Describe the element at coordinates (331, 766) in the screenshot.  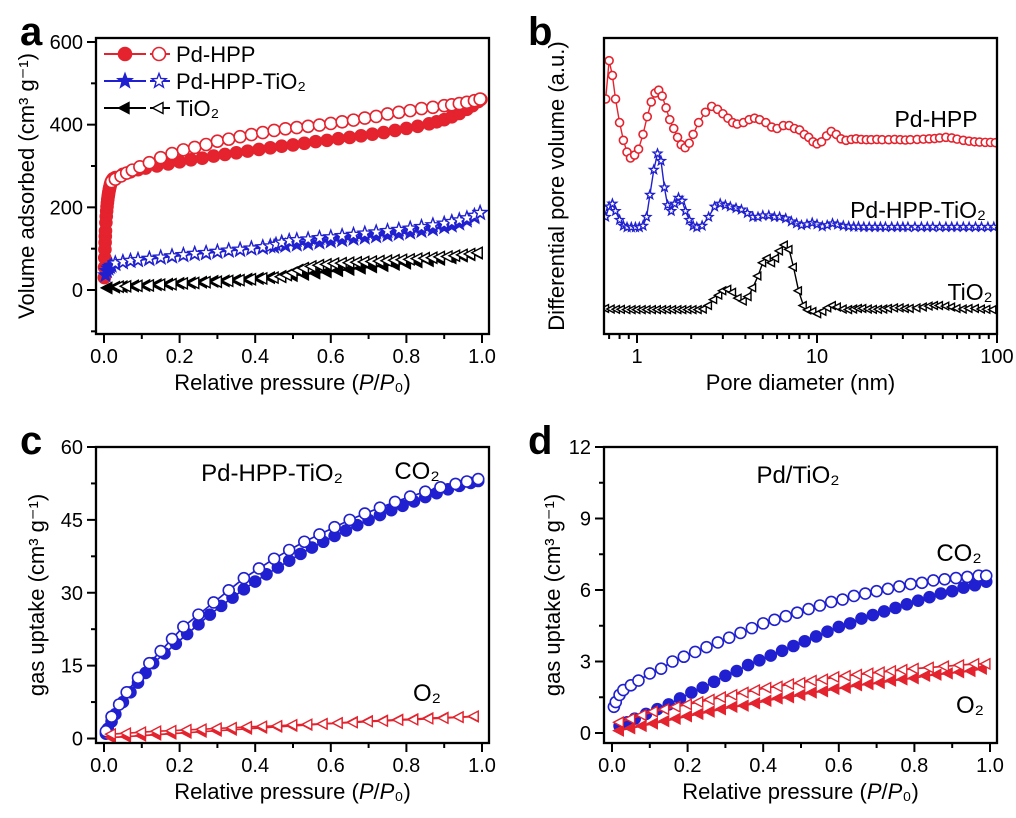
I see `x-tick-label: 0.6` at that location.